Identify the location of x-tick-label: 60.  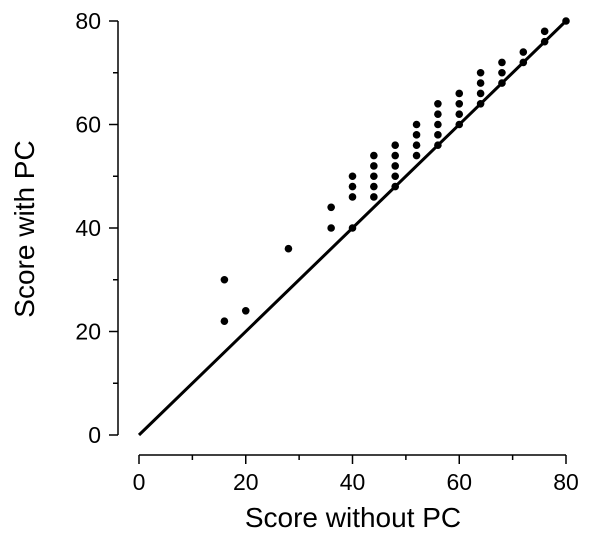
(459, 482).